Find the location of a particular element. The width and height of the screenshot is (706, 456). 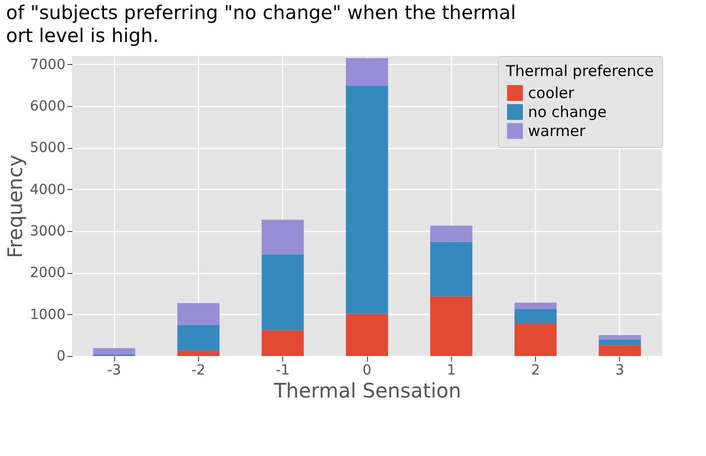

y-tick-label: 6000 is located at coordinates (48, 106).